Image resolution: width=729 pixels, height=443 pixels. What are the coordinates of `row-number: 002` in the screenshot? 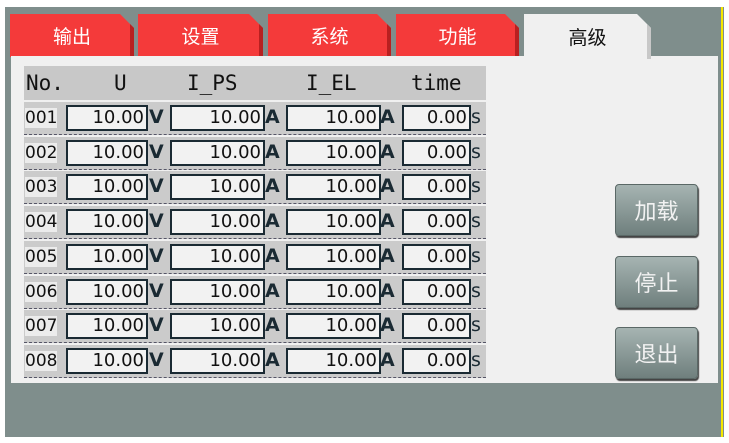 It's located at (41, 152).